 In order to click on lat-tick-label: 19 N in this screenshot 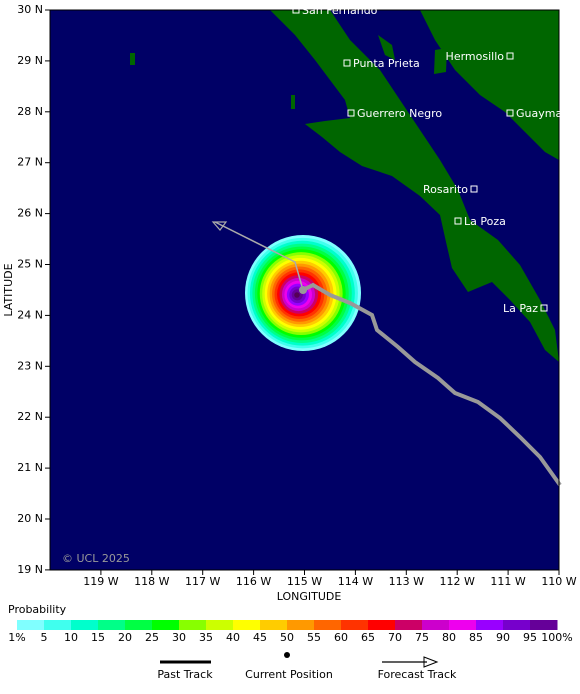, I will do `click(30, 569)`.